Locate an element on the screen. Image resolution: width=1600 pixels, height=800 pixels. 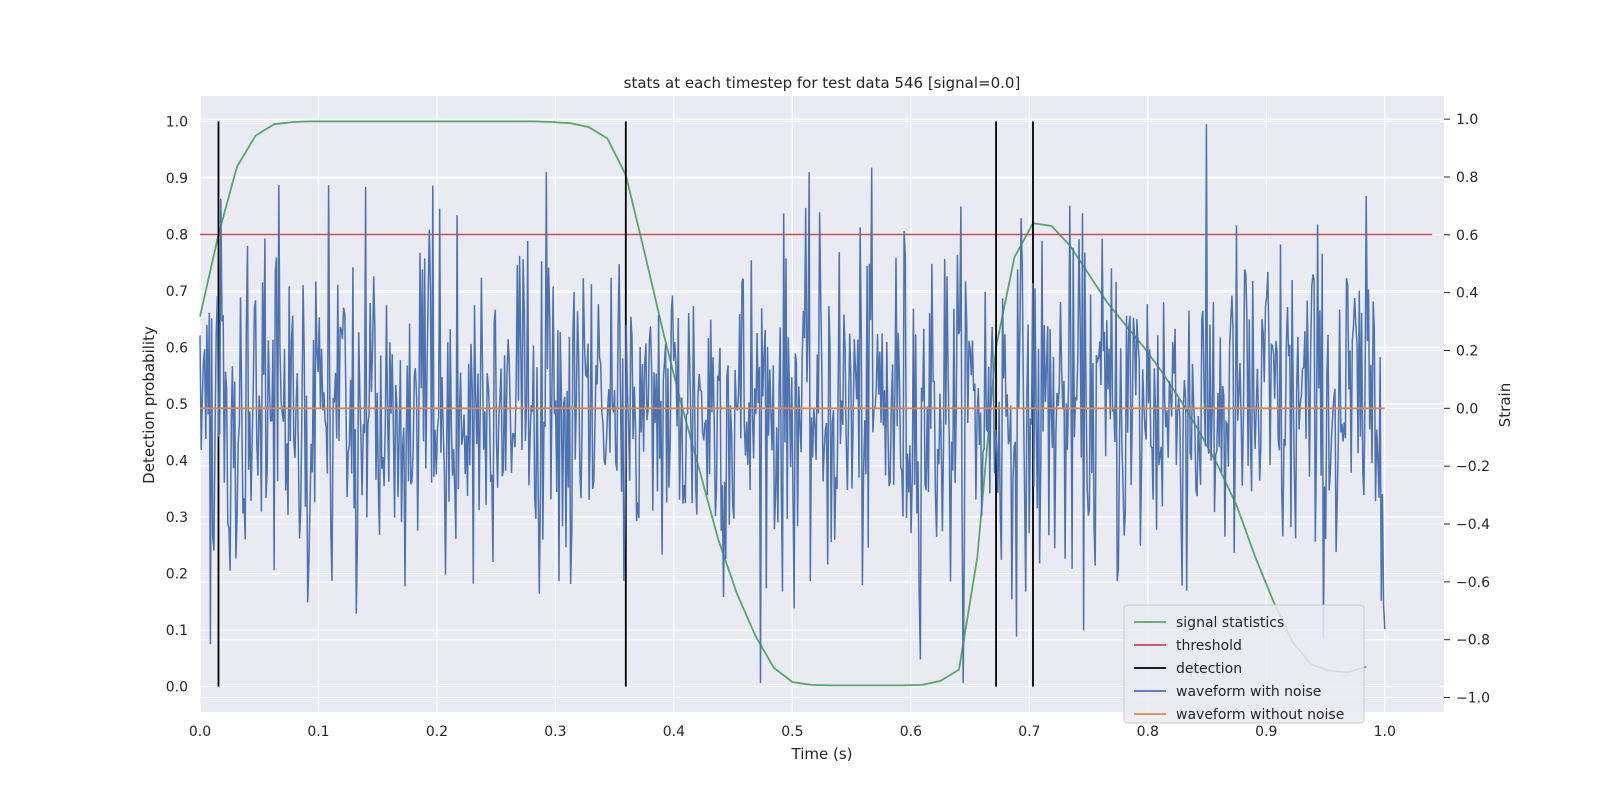
y-right-tick-label: 0.4 is located at coordinates (1467, 294).